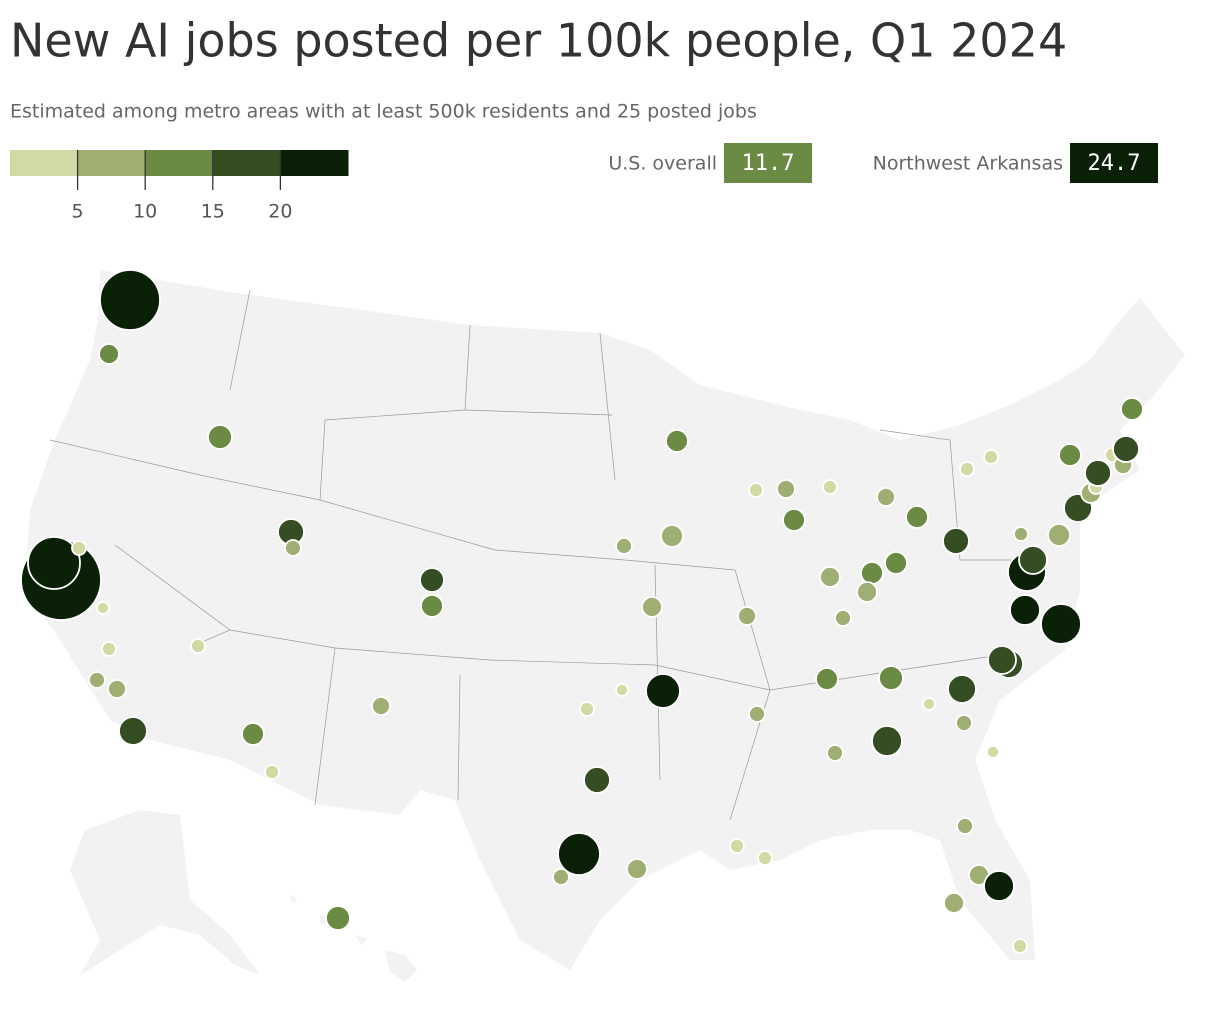 The height and width of the screenshot is (1018, 1220). What do you see at coordinates (662, 164) in the screenshot?
I see `callout-label: U.S. overall` at bounding box center [662, 164].